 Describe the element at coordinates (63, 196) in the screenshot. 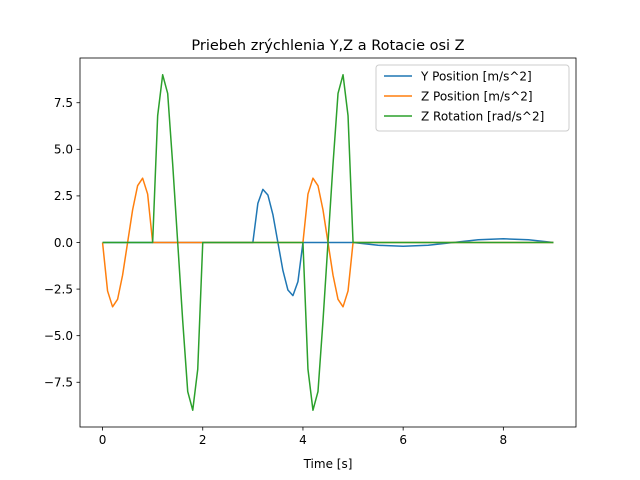

I see `y-tick-label: 2.5` at that location.